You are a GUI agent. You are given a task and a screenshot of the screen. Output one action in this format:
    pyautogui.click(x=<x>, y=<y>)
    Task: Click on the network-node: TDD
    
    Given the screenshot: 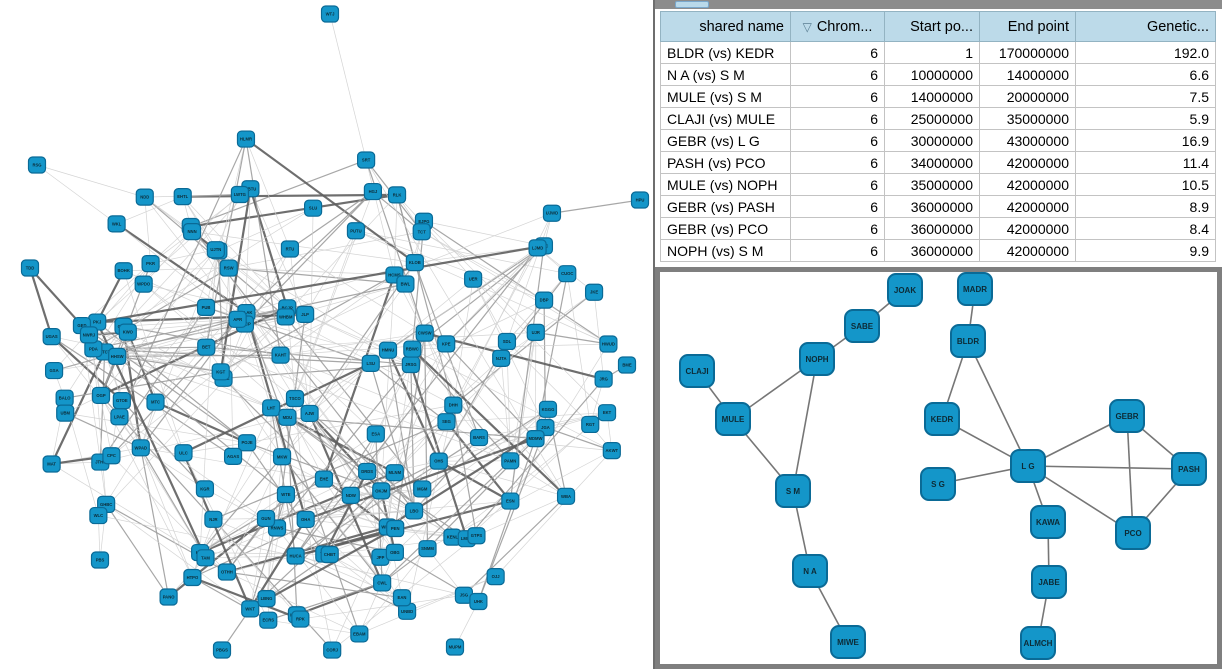 What is the action you would take?
    pyautogui.click(x=30, y=268)
    